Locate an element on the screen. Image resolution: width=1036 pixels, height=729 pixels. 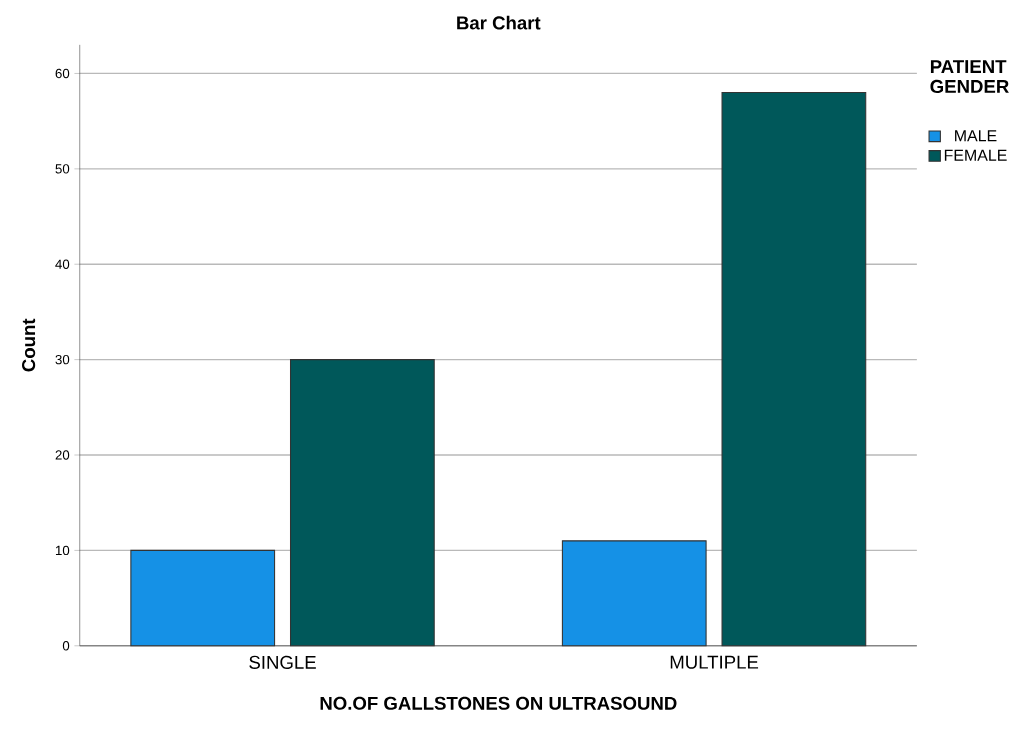
legend-label: FEMALE is located at coordinates (975, 156).